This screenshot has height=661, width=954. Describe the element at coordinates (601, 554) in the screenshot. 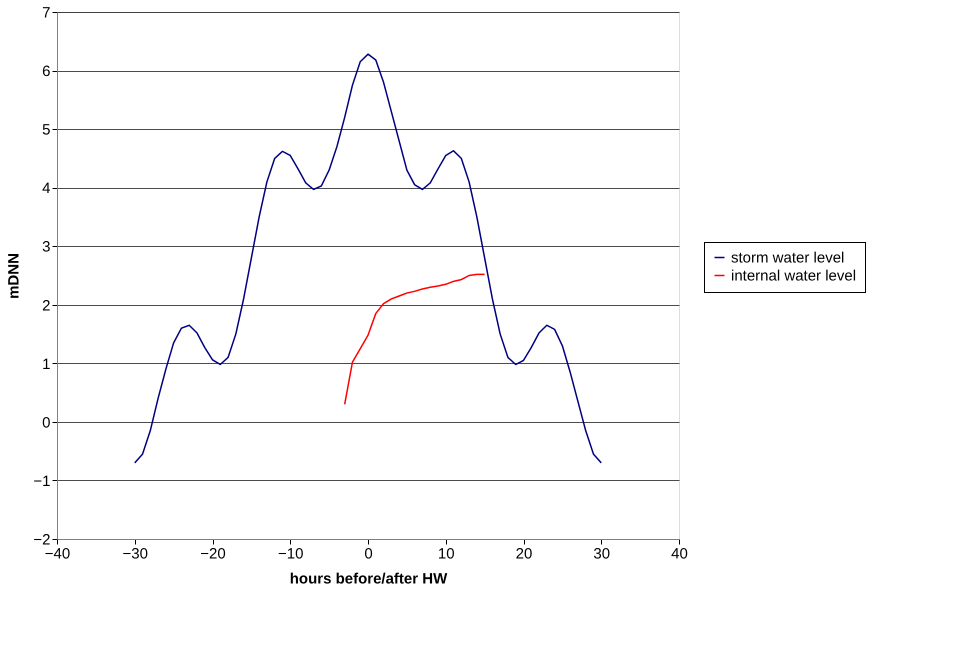

I see `x-tick-label: 30` at that location.